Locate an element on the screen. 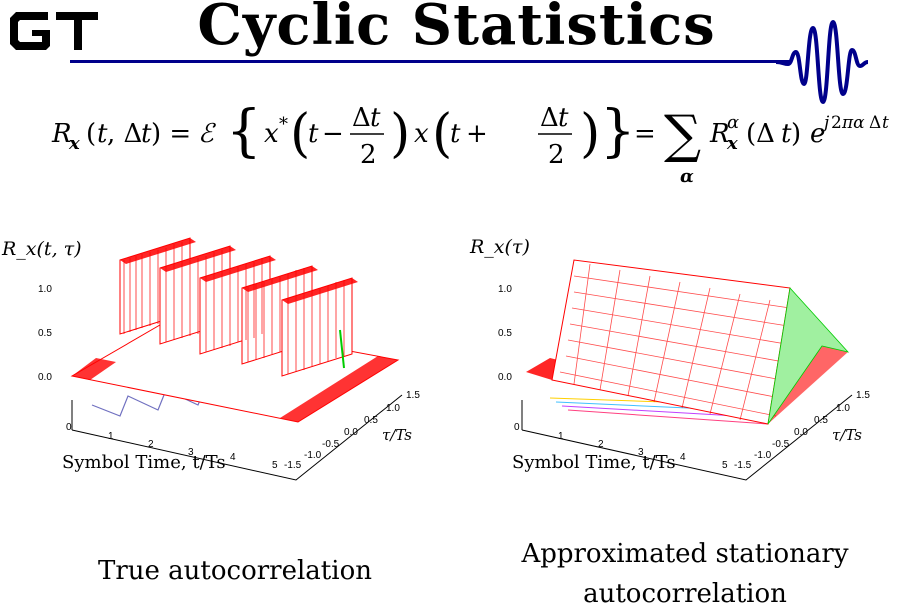 The height and width of the screenshot is (614, 913). right-tau-tick-4: -0.5 is located at coordinates (781, 444).